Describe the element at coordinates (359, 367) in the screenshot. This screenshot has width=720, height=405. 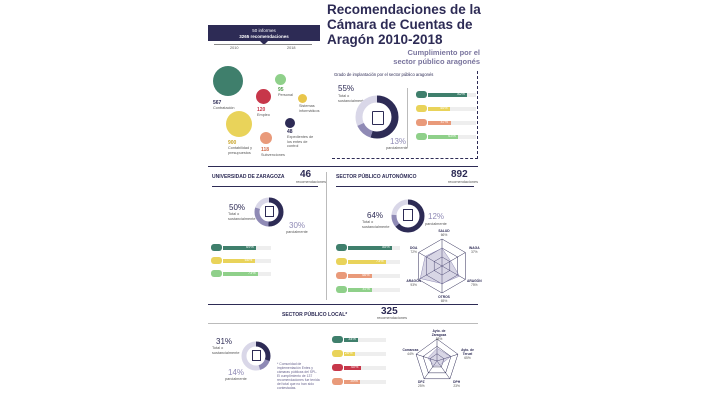
I see `implementation-bar-row: 40%` at that location.